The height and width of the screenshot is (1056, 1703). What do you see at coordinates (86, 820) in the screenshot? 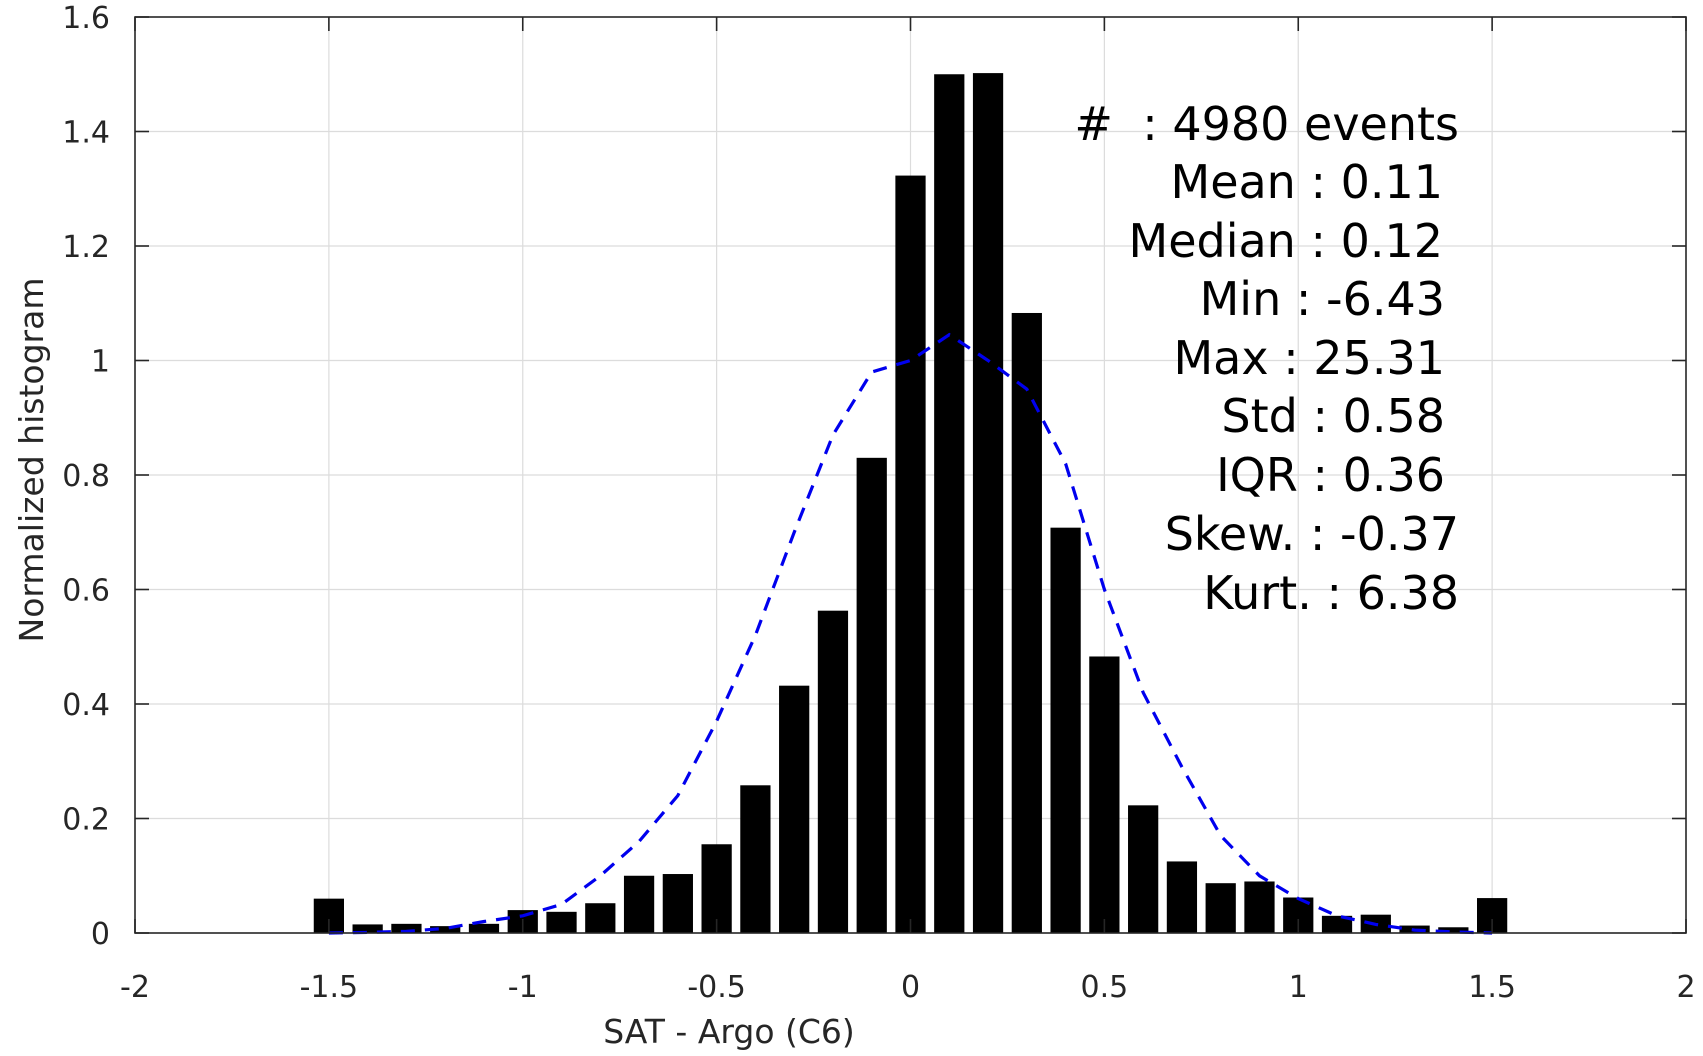
I see `y-tick-label: 0.2` at bounding box center [86, 820].